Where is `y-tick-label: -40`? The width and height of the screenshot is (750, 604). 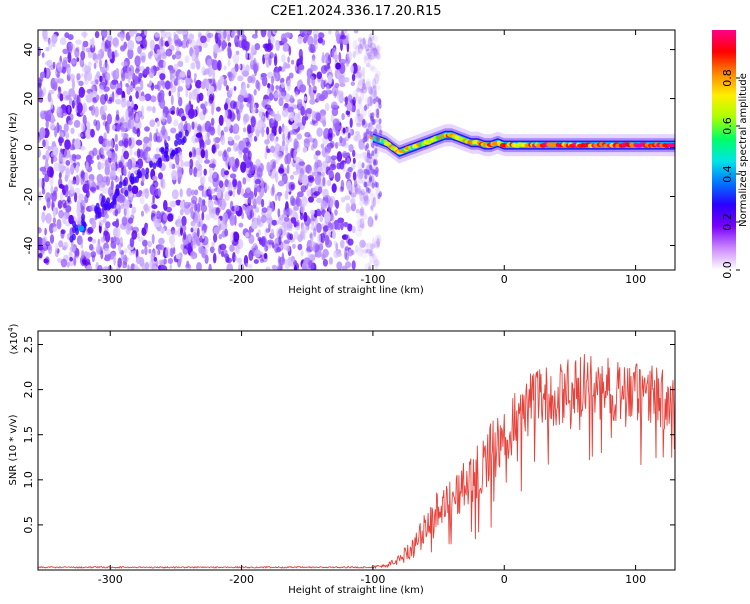
y-tick-label: -40 is located at coordinates (28, 246).